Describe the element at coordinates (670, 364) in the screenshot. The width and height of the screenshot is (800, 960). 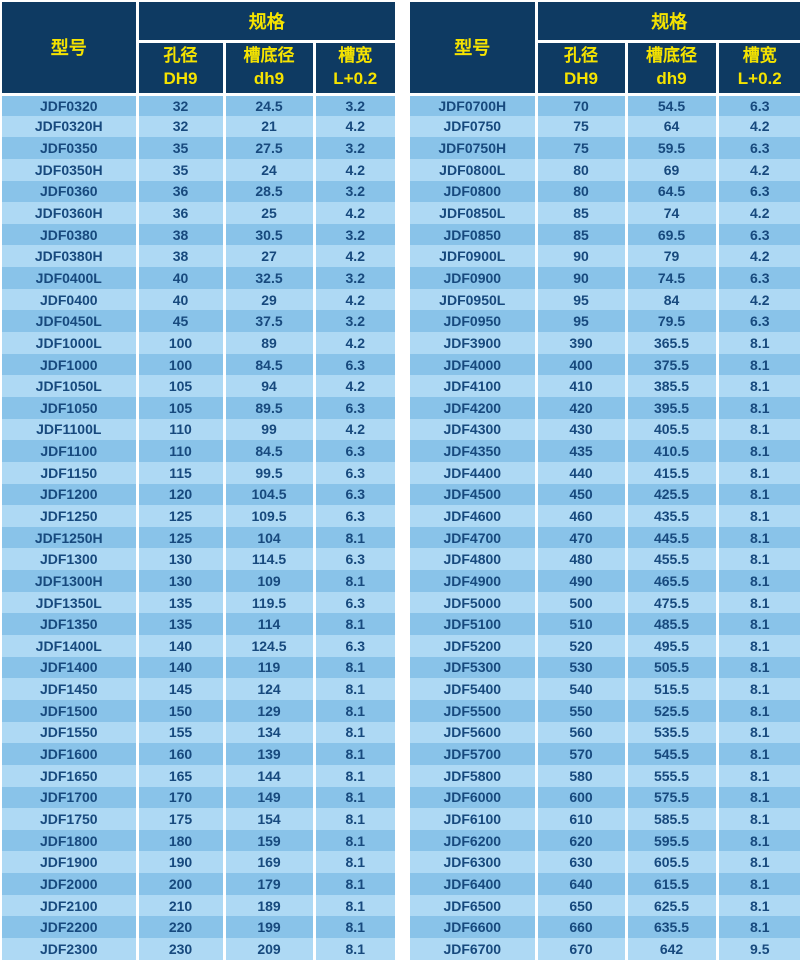
I see `value-cell: 375.5` at that location.